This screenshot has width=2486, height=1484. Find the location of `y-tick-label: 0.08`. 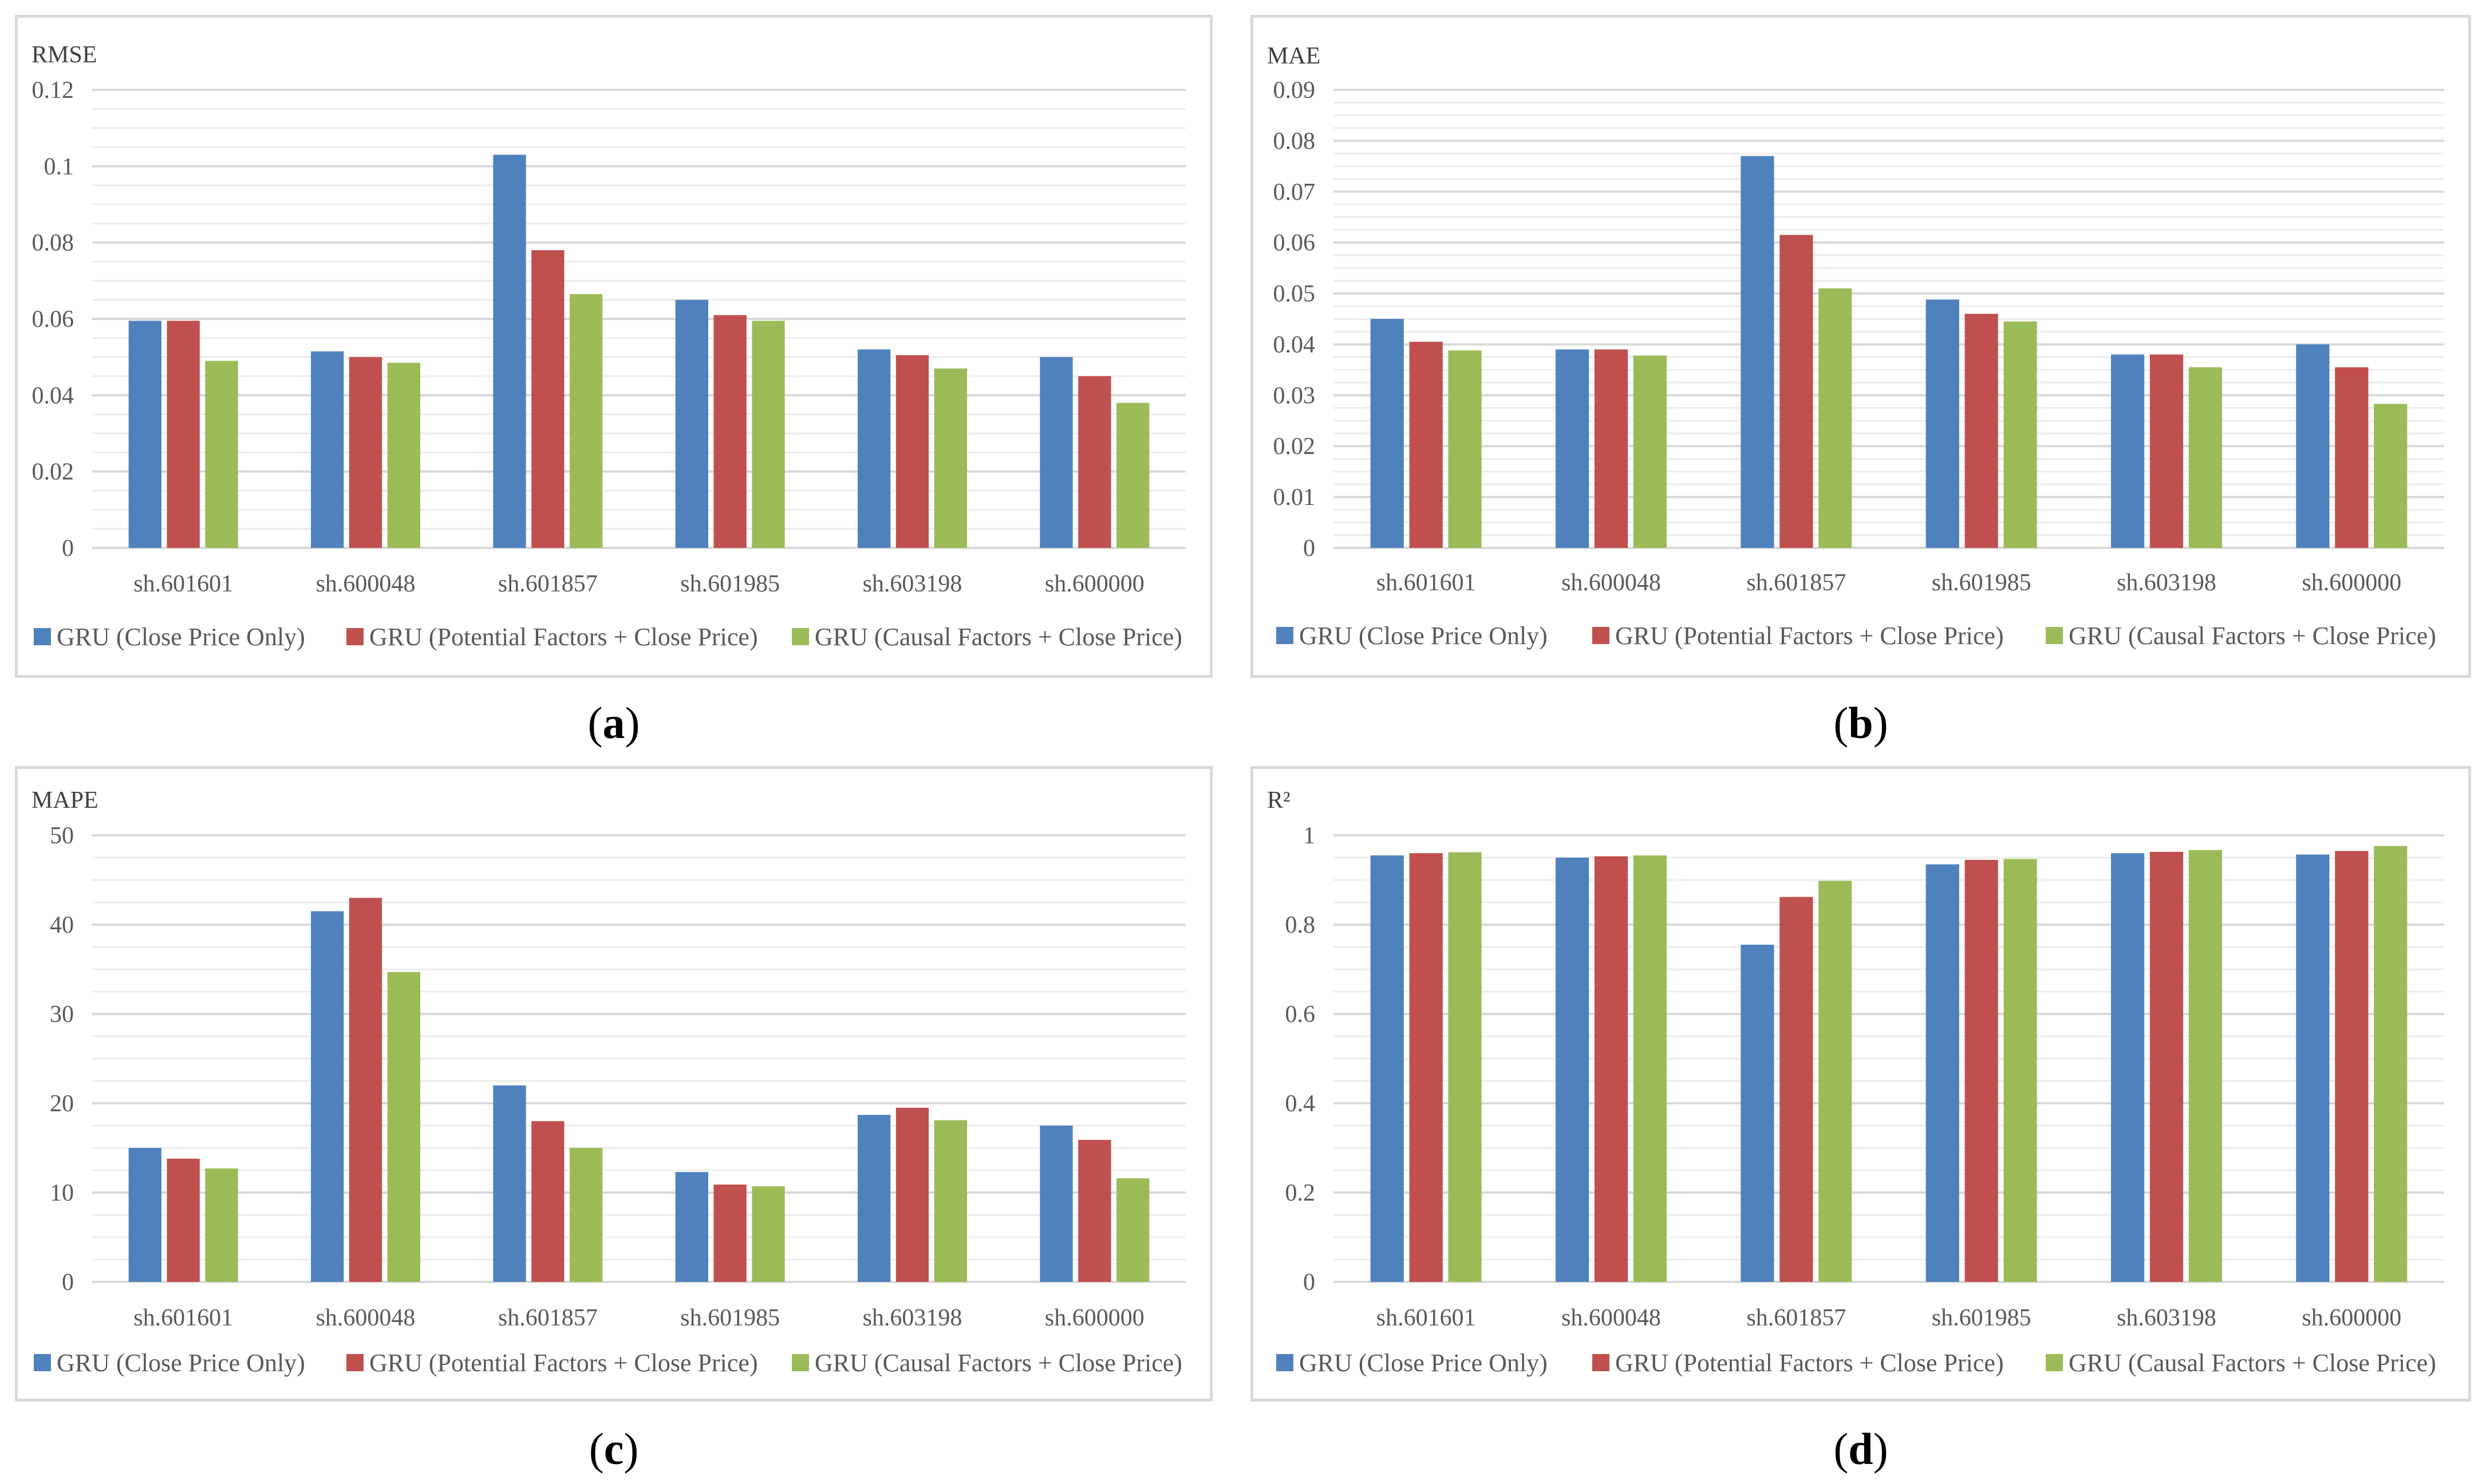

y-tick-label: 0.08 is located at coordinates (53, 243).